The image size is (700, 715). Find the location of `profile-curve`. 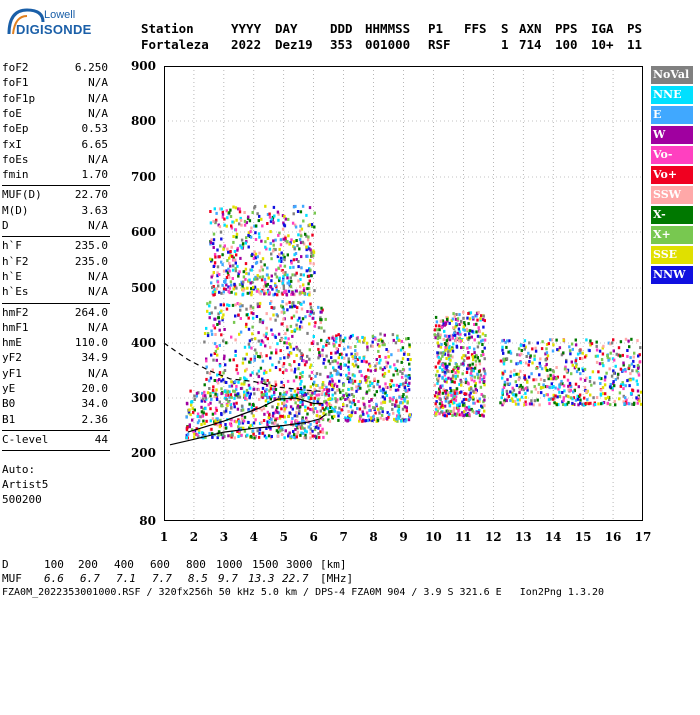

profile-curve is located at coordinates (243, 367).